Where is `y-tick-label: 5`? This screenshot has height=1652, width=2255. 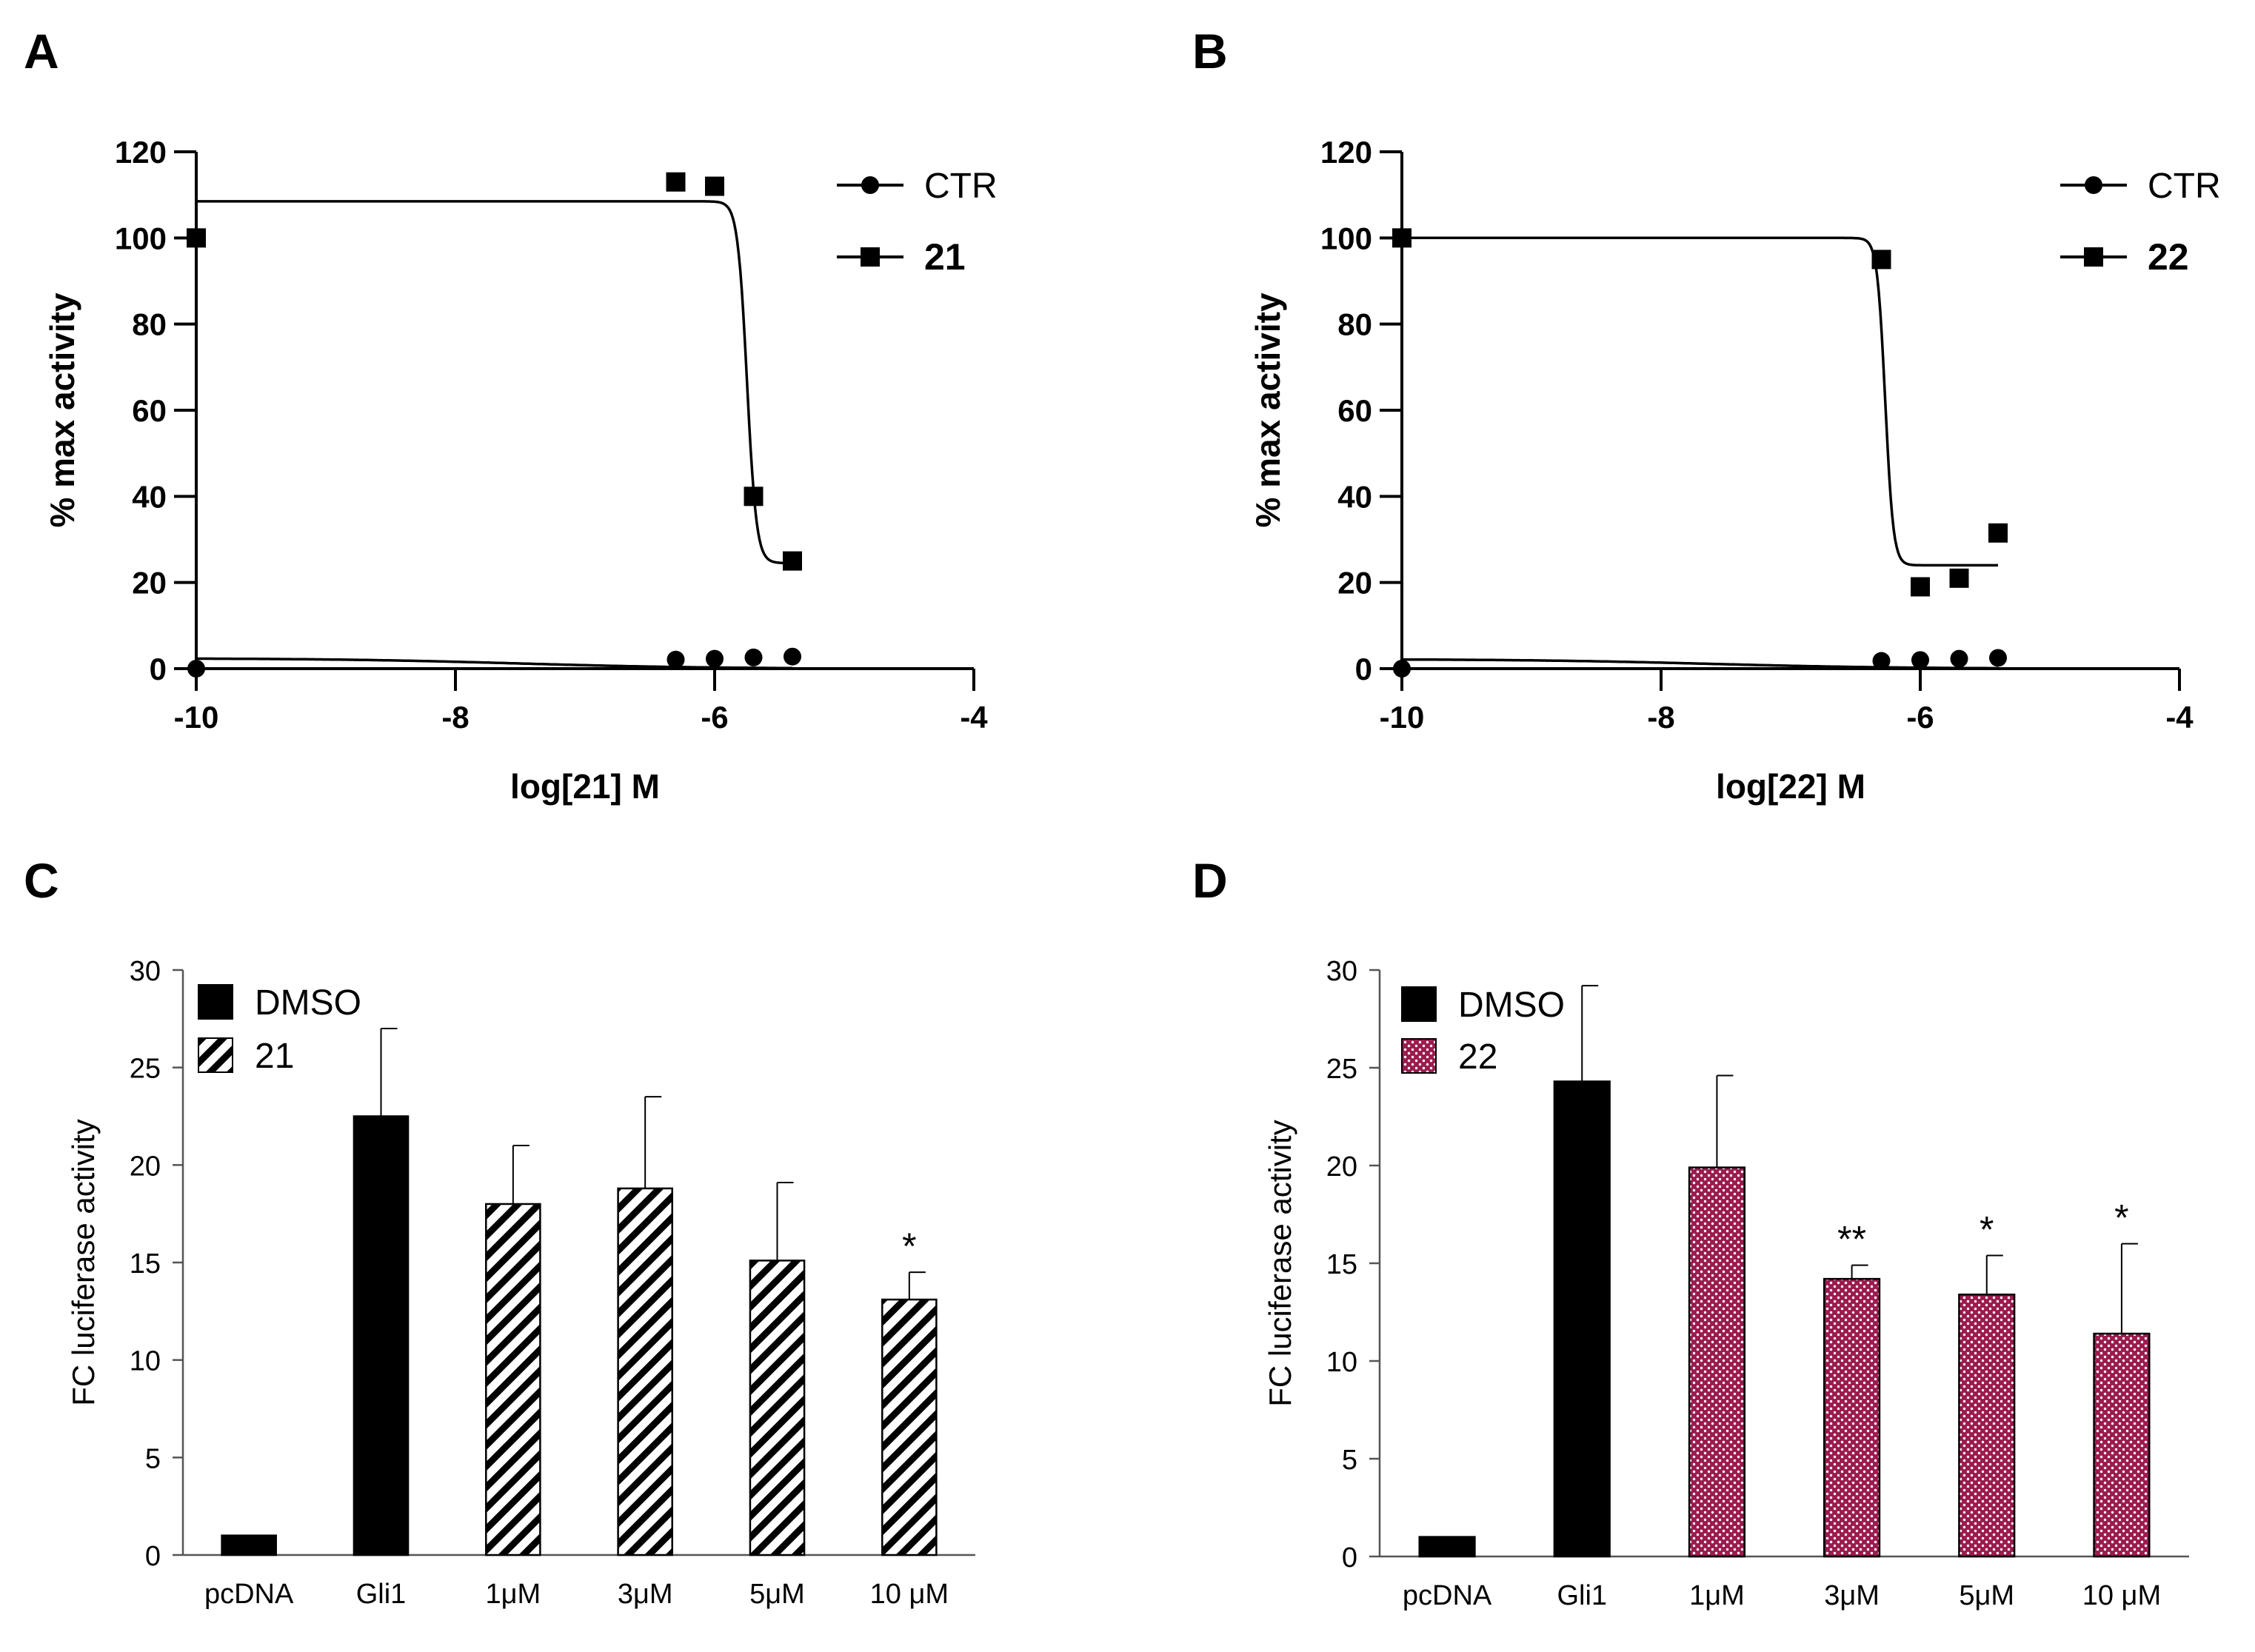 y-tick-label: 5 is located at coordinates (1349, 1460).